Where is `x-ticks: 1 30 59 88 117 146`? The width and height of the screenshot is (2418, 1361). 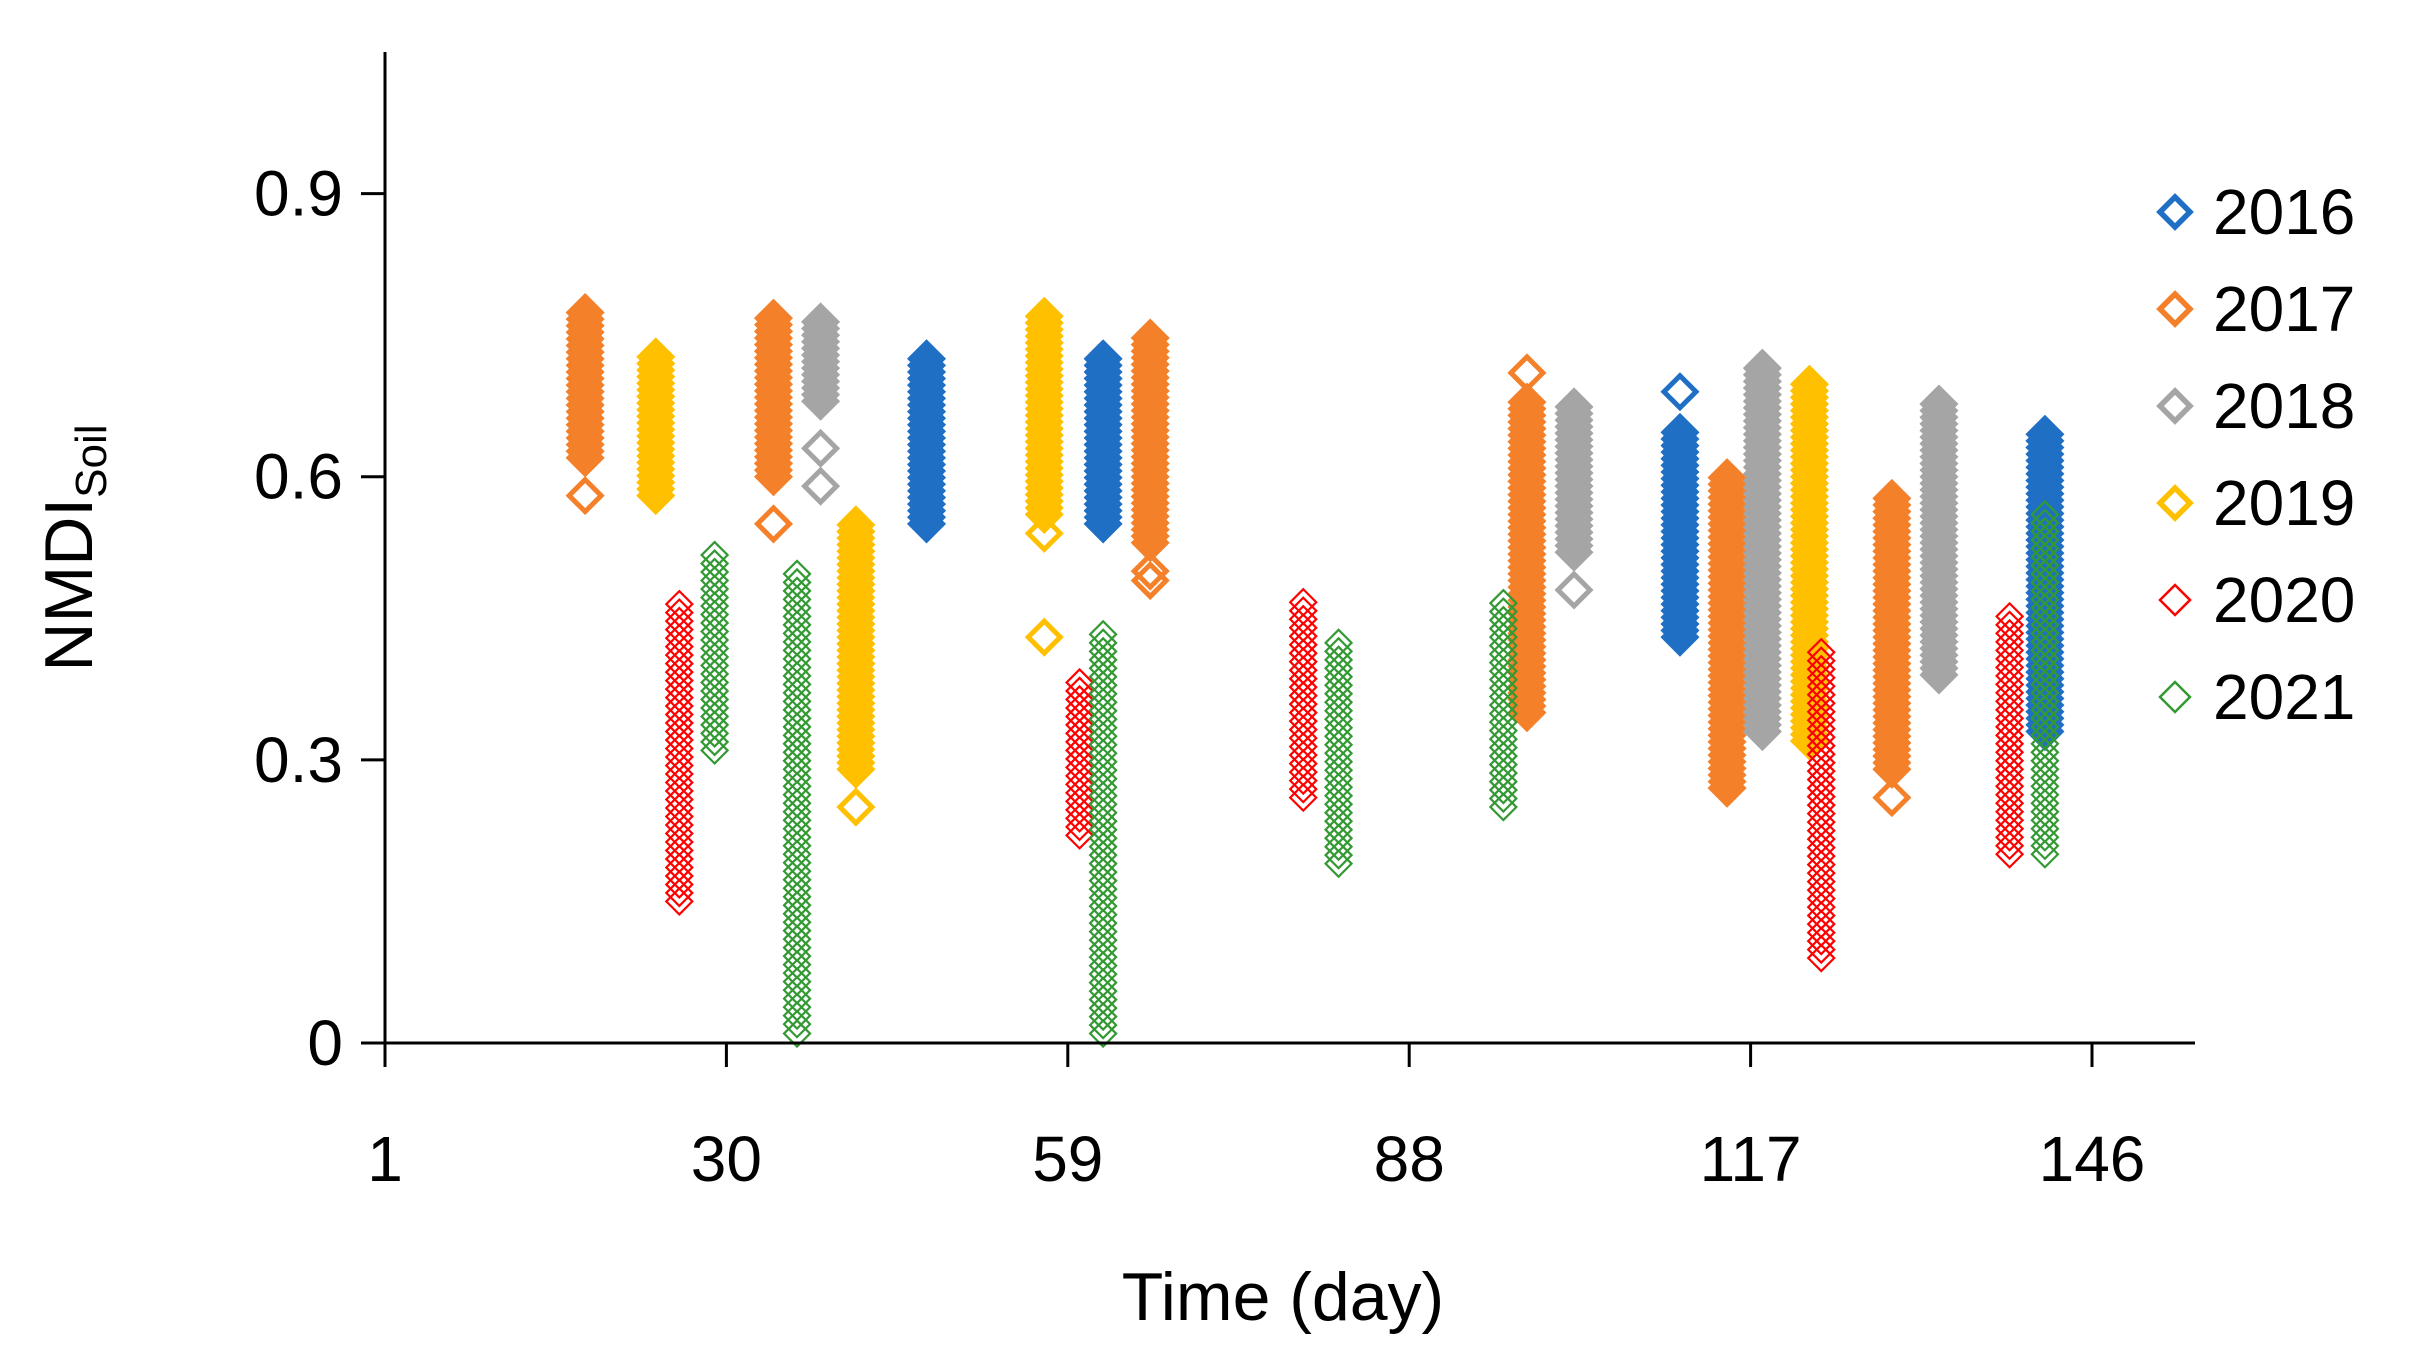 x-ticks: 1 30 59 88 117 146 is located at coordinates (1256, 1119).